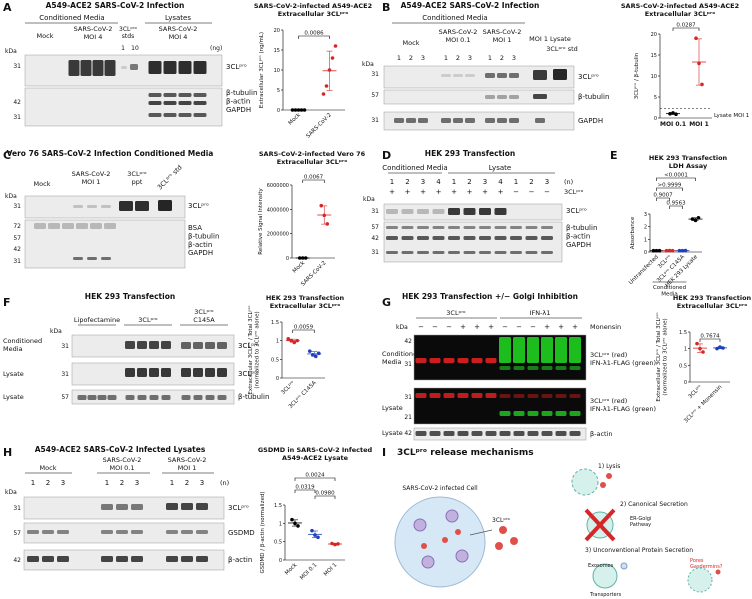 This screenshot has height=599, width=752. I want to click on label: Pores Gasdermins?, so click(706, 564).